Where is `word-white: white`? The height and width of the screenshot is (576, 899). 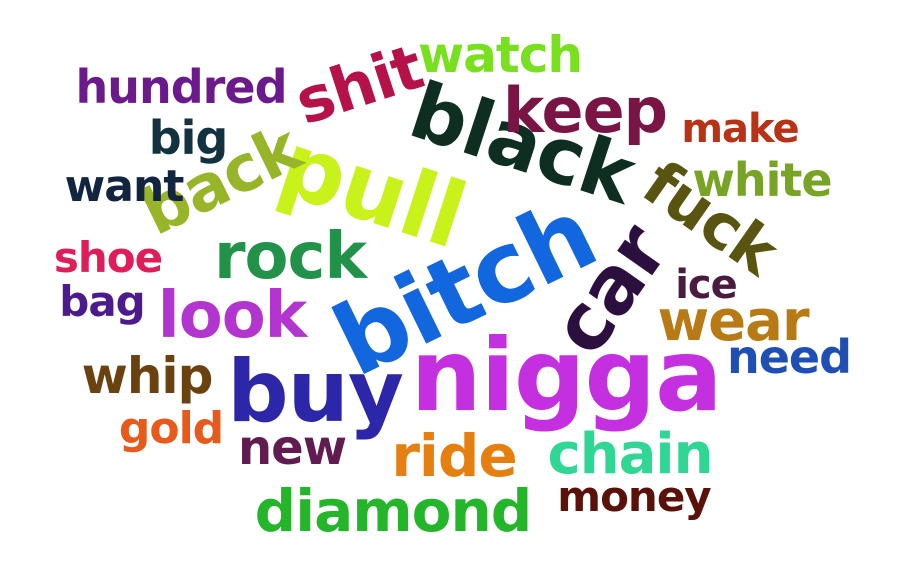 word-white: white is located at coordinates (762, 180).